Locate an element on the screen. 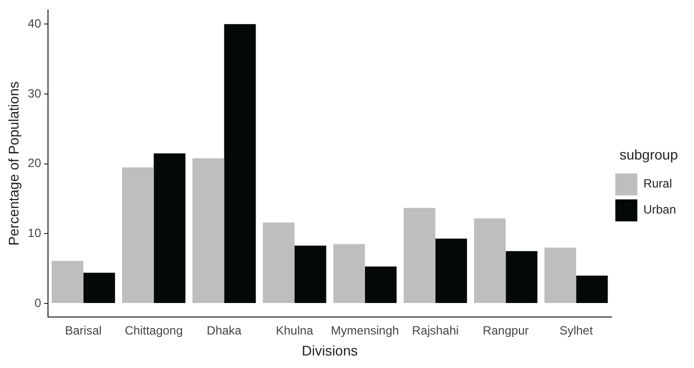 The height and width of the screenshot is (368, 694). y-tick-label: 0 is located at coordinates (38, 303).